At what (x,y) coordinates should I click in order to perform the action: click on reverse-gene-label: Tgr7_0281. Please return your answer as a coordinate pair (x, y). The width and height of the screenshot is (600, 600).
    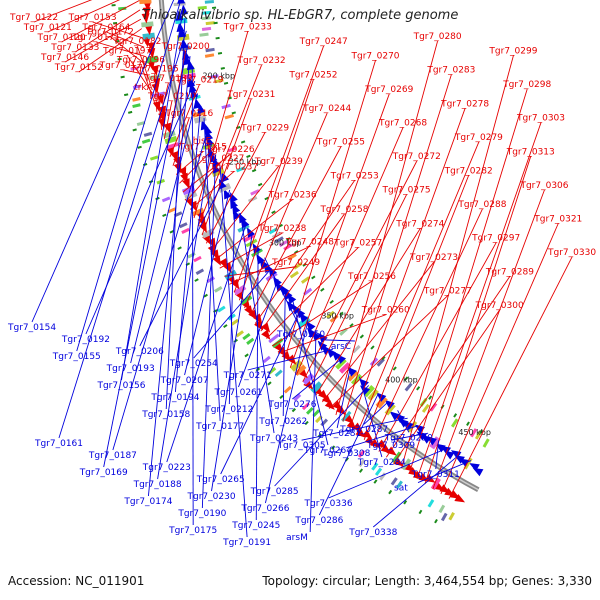
    Looking at the image, I should click on (336, 434).